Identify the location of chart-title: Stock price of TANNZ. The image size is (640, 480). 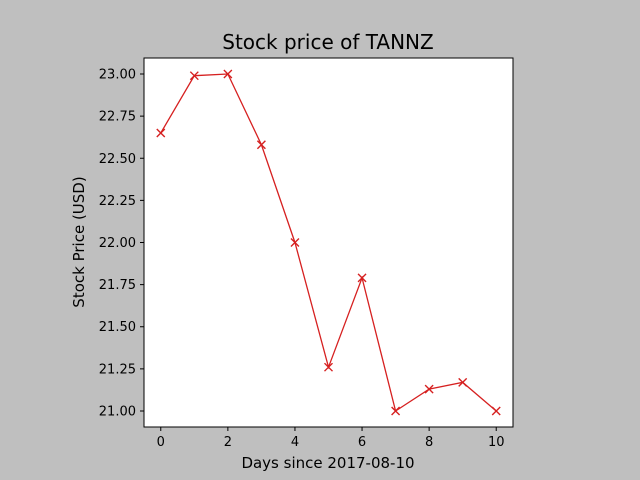
(327, 42).